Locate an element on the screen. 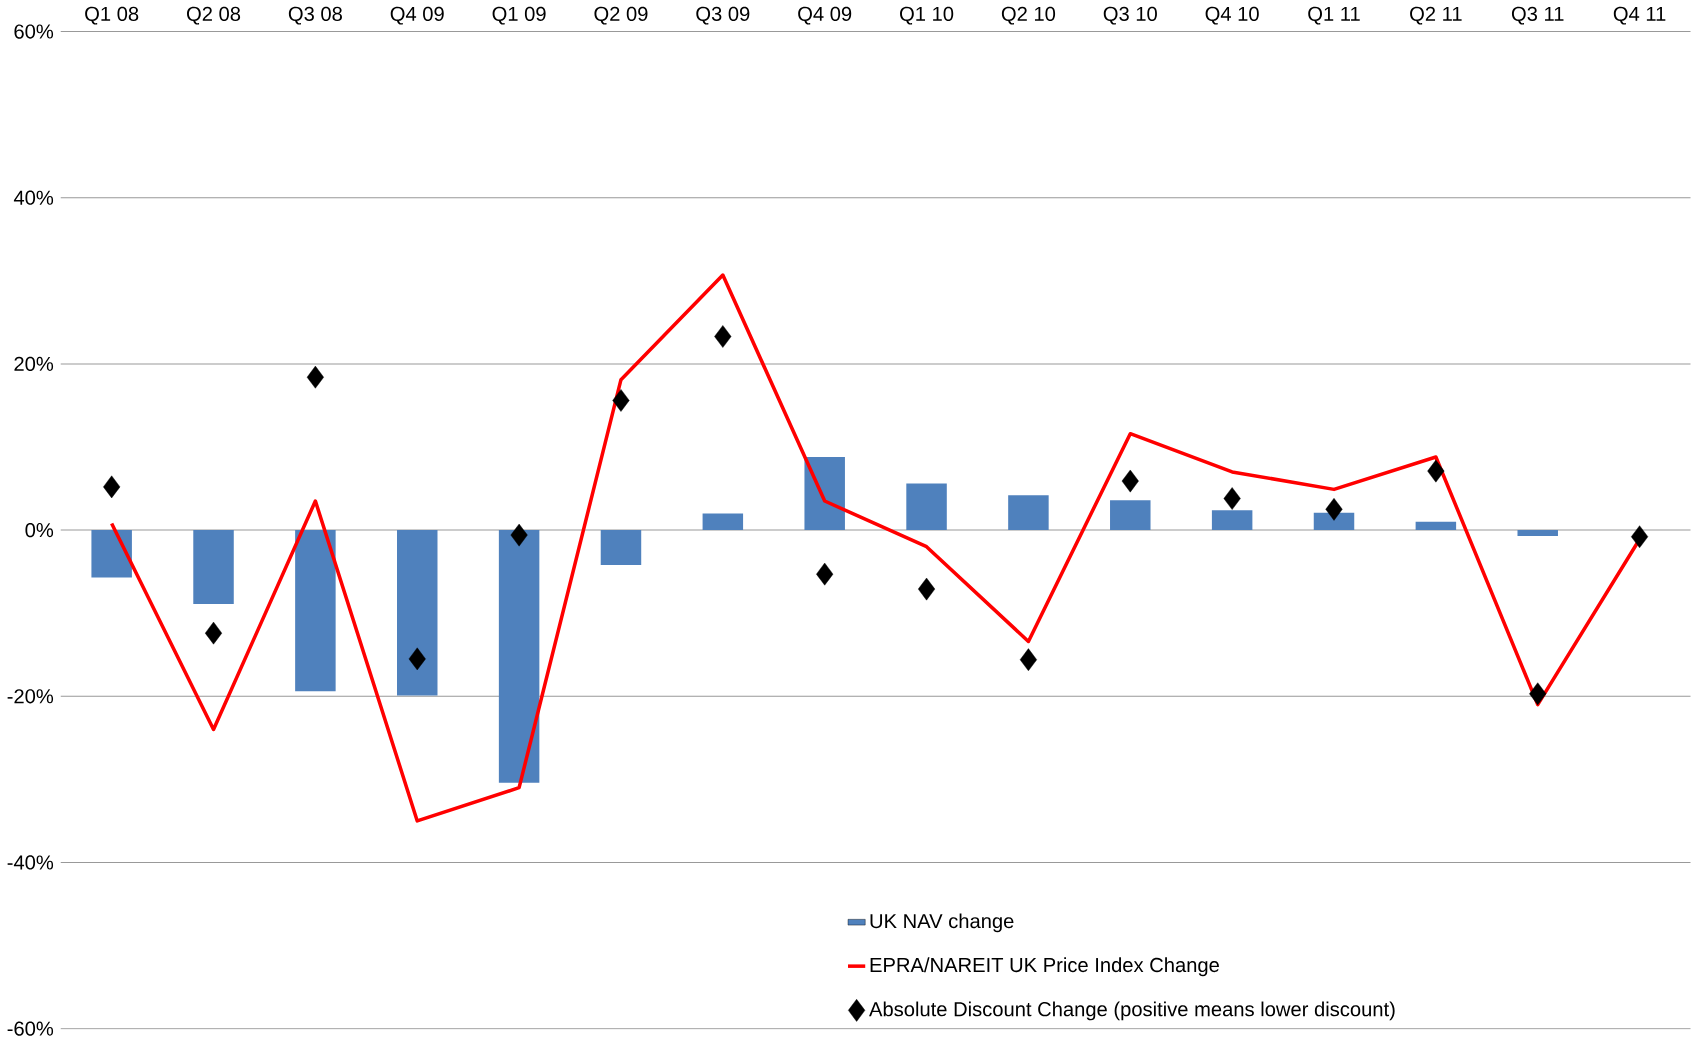  x-tick-label: Q1 11 is located at coordinates (1334, 15).